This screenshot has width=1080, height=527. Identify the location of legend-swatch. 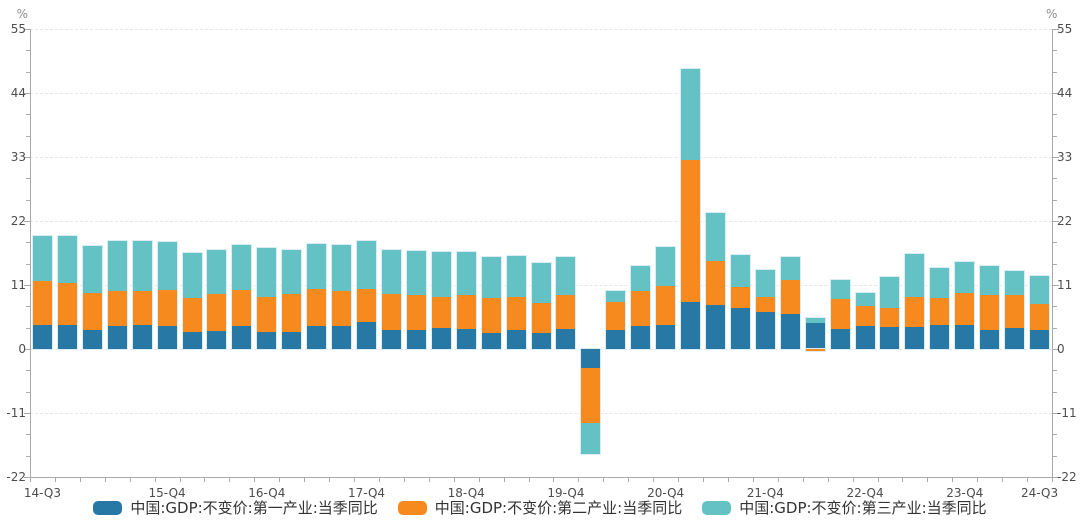
(108, 508).